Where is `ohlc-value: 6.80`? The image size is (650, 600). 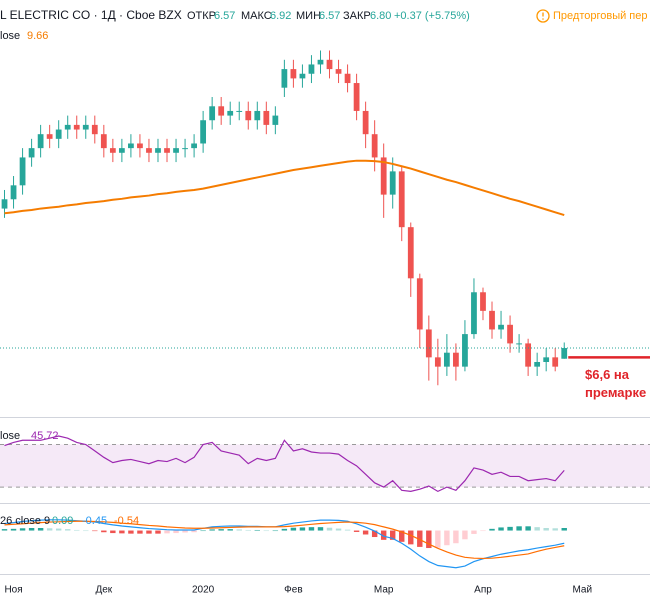 ohlc-value: 6.80 is located at coordinates (380, 16).